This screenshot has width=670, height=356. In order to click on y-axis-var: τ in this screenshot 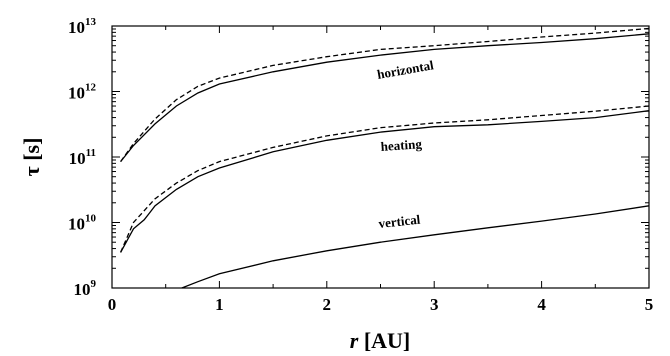, I will do `click(31, 171)`.